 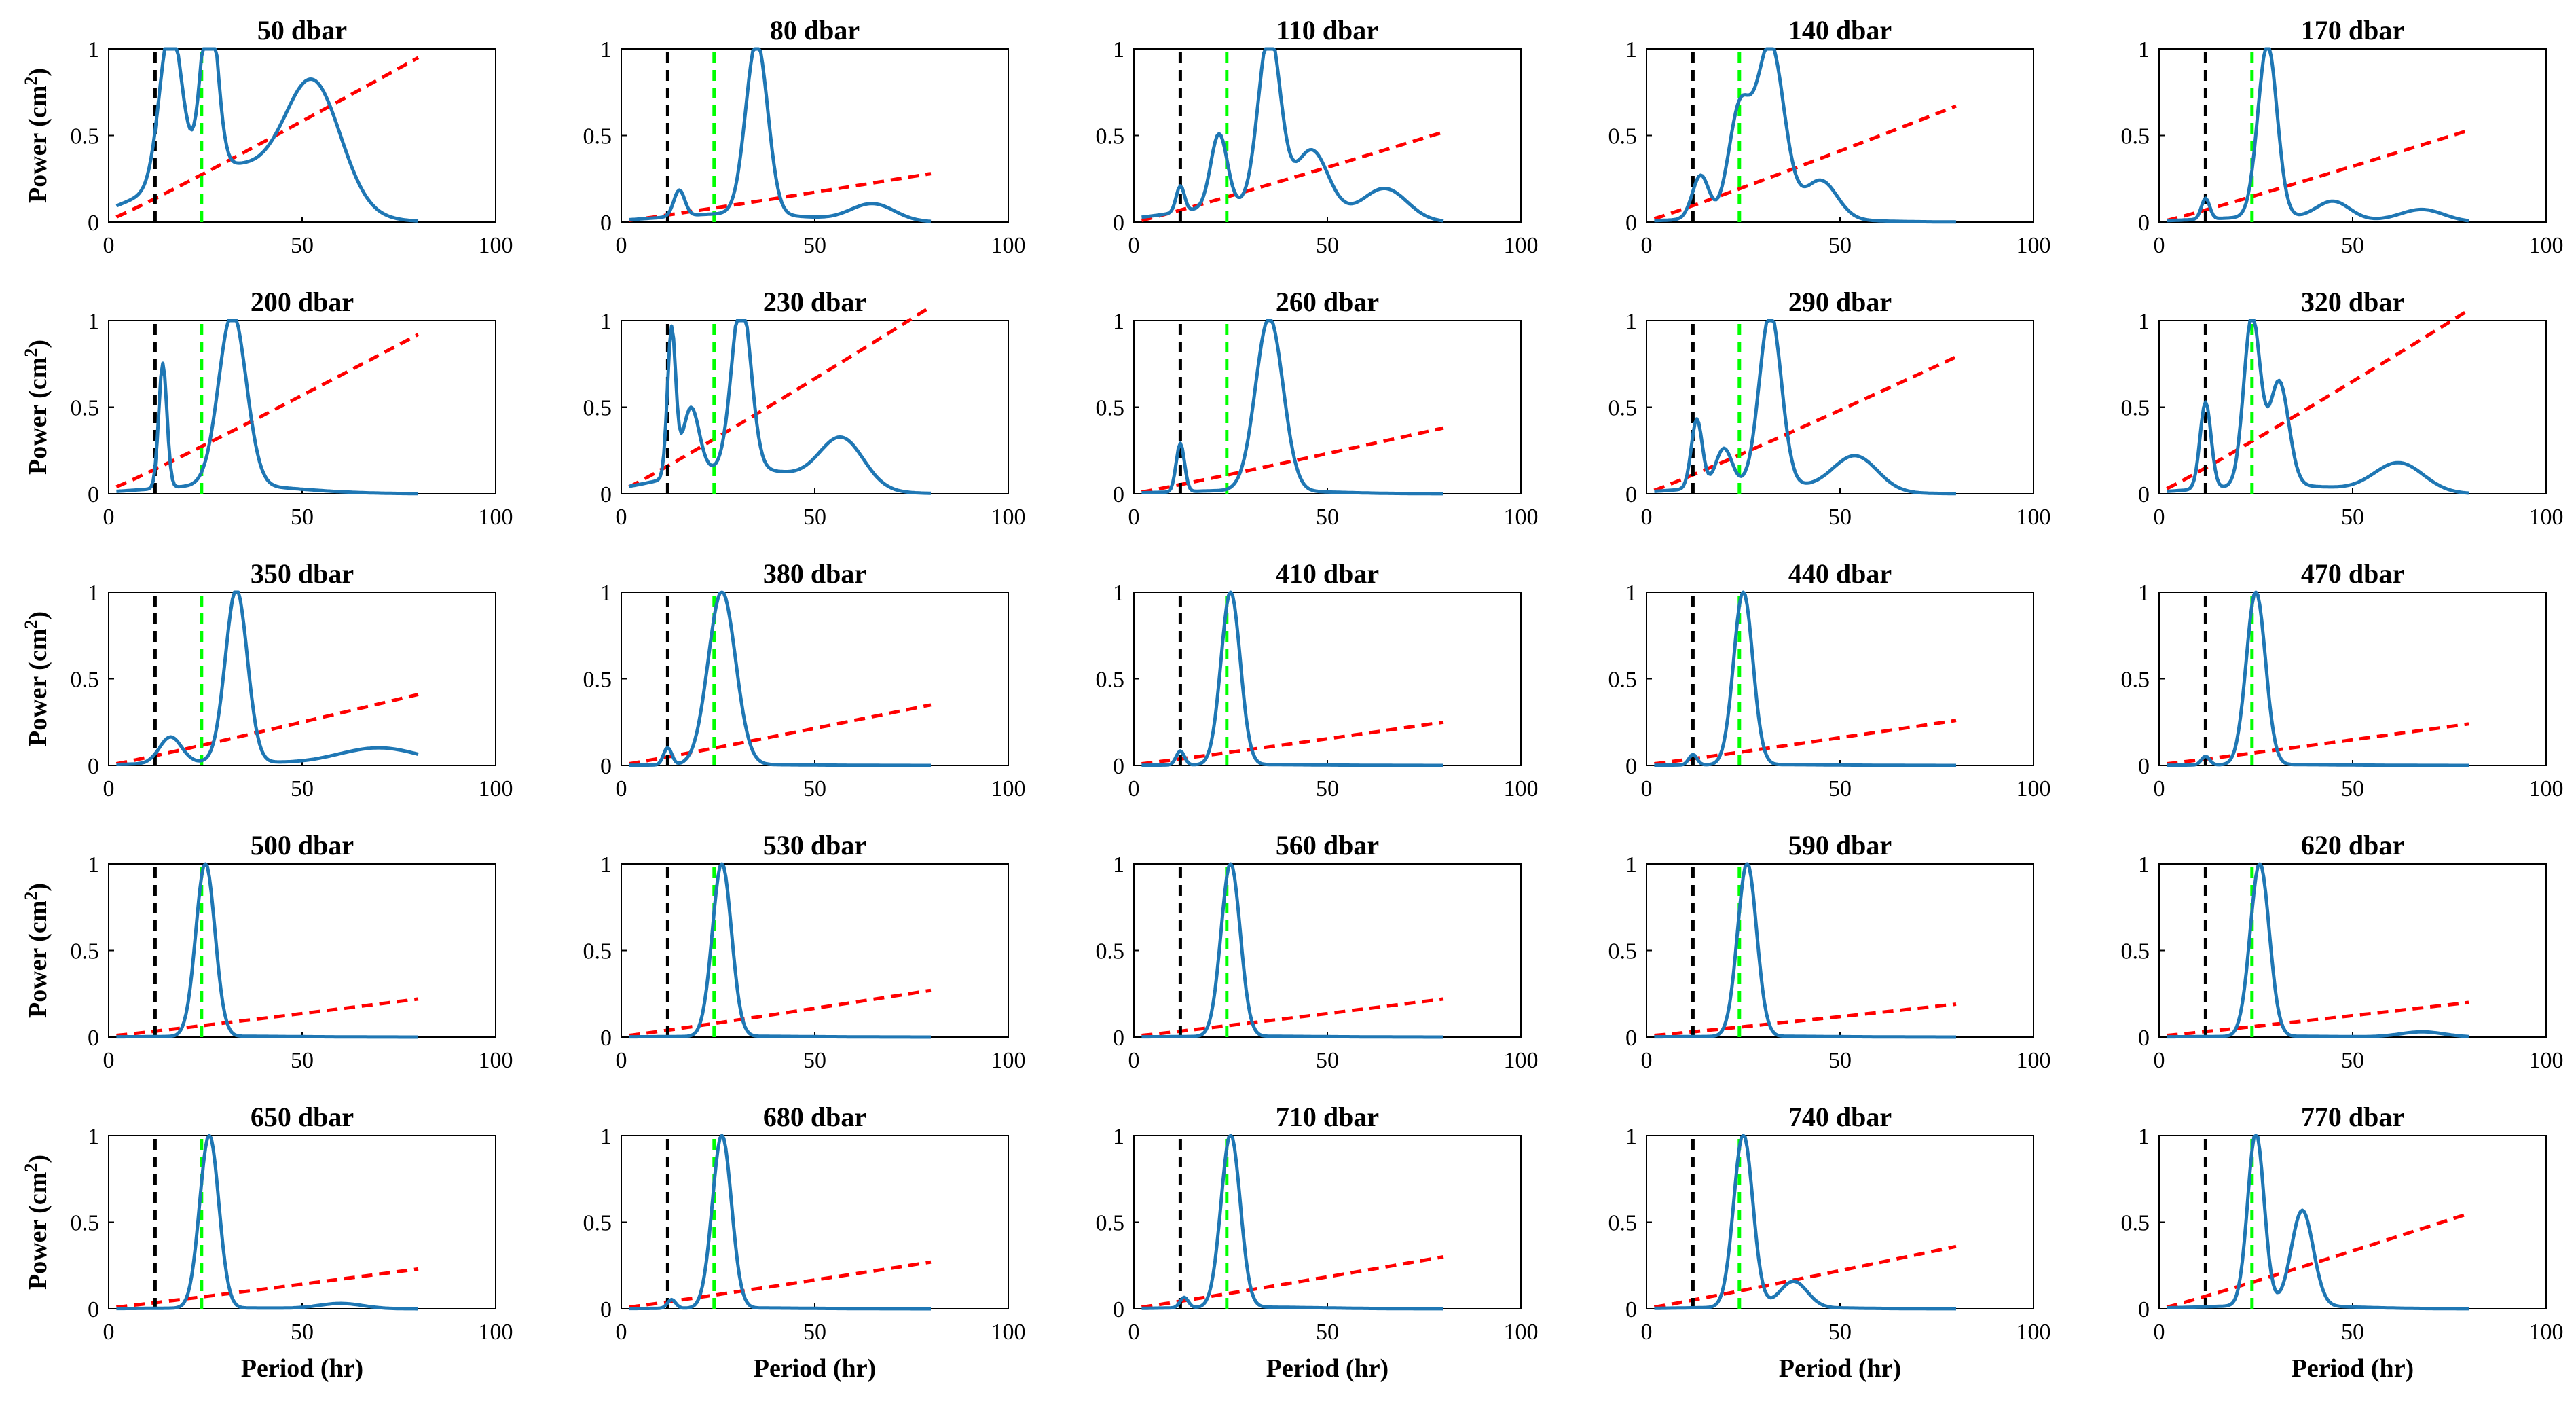 What do you see at coordinates (302, 302) in the screenshot?
I see `panel-title: 200 dbar` at bounding box center [302, 302].